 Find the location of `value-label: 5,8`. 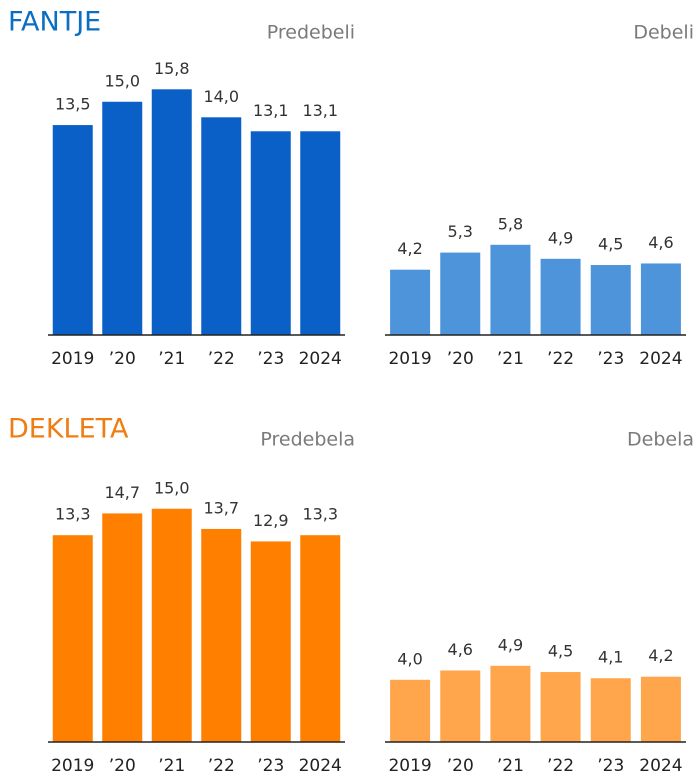

value-label: 5,8 is located at coordinates (510, 223).